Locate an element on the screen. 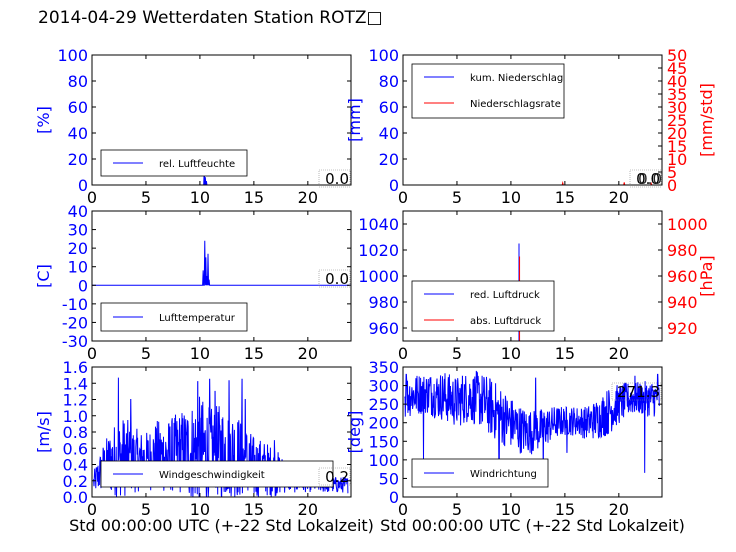 The width and height of the screenshot is (736, 552). y-tick-label: 300 is located at coordinates (383, 386).